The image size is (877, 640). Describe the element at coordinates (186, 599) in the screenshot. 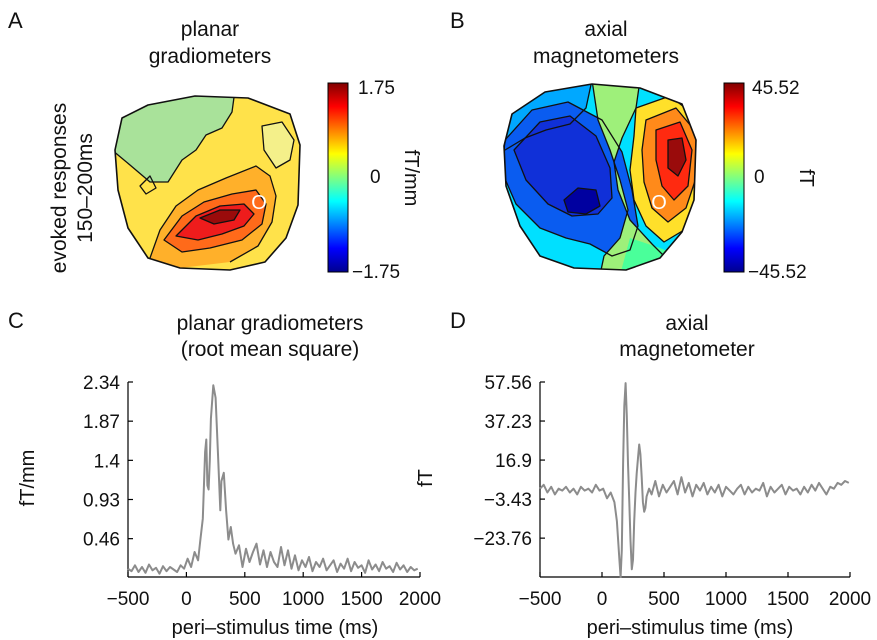

I see `chart-c-x-tick-label: 0` at that location.